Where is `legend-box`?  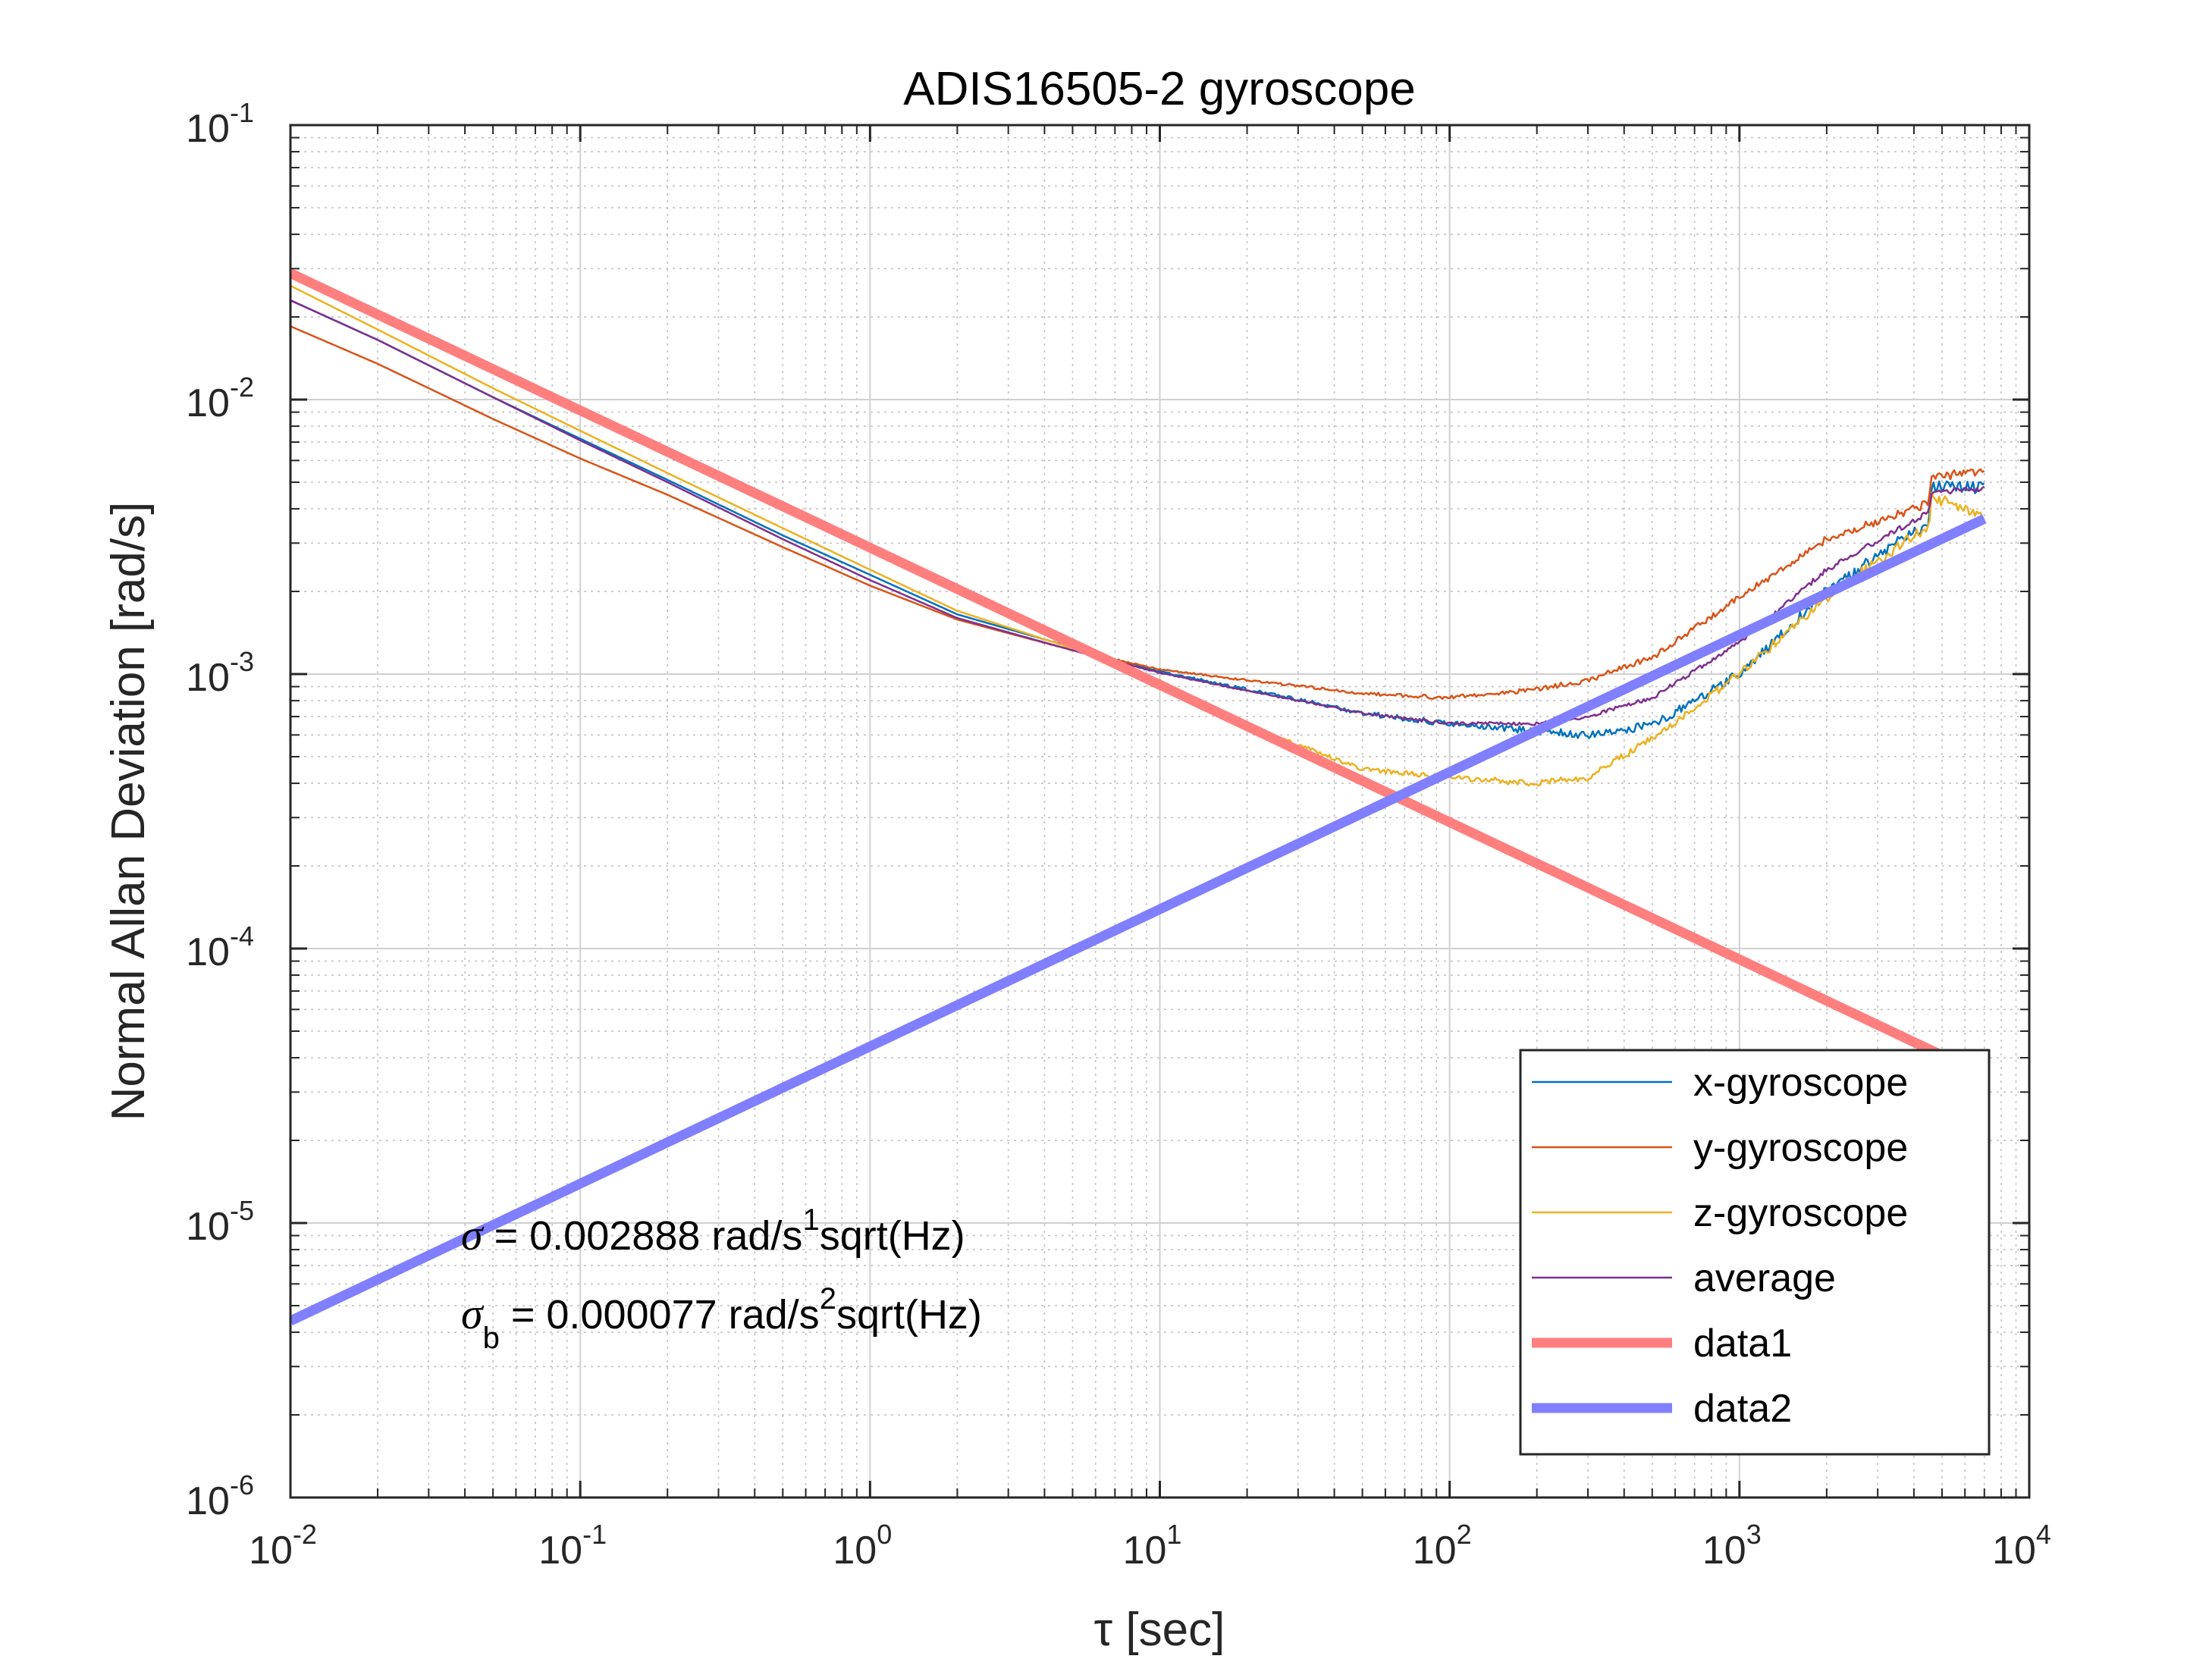
legend-box is located at coordinates (1755, 1252).